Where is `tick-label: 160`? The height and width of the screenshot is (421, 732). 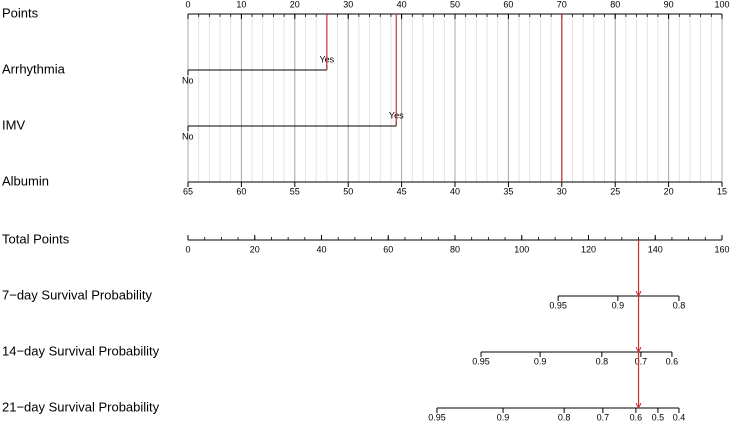 tick-label: 160 is located at coordinates (721, 249).